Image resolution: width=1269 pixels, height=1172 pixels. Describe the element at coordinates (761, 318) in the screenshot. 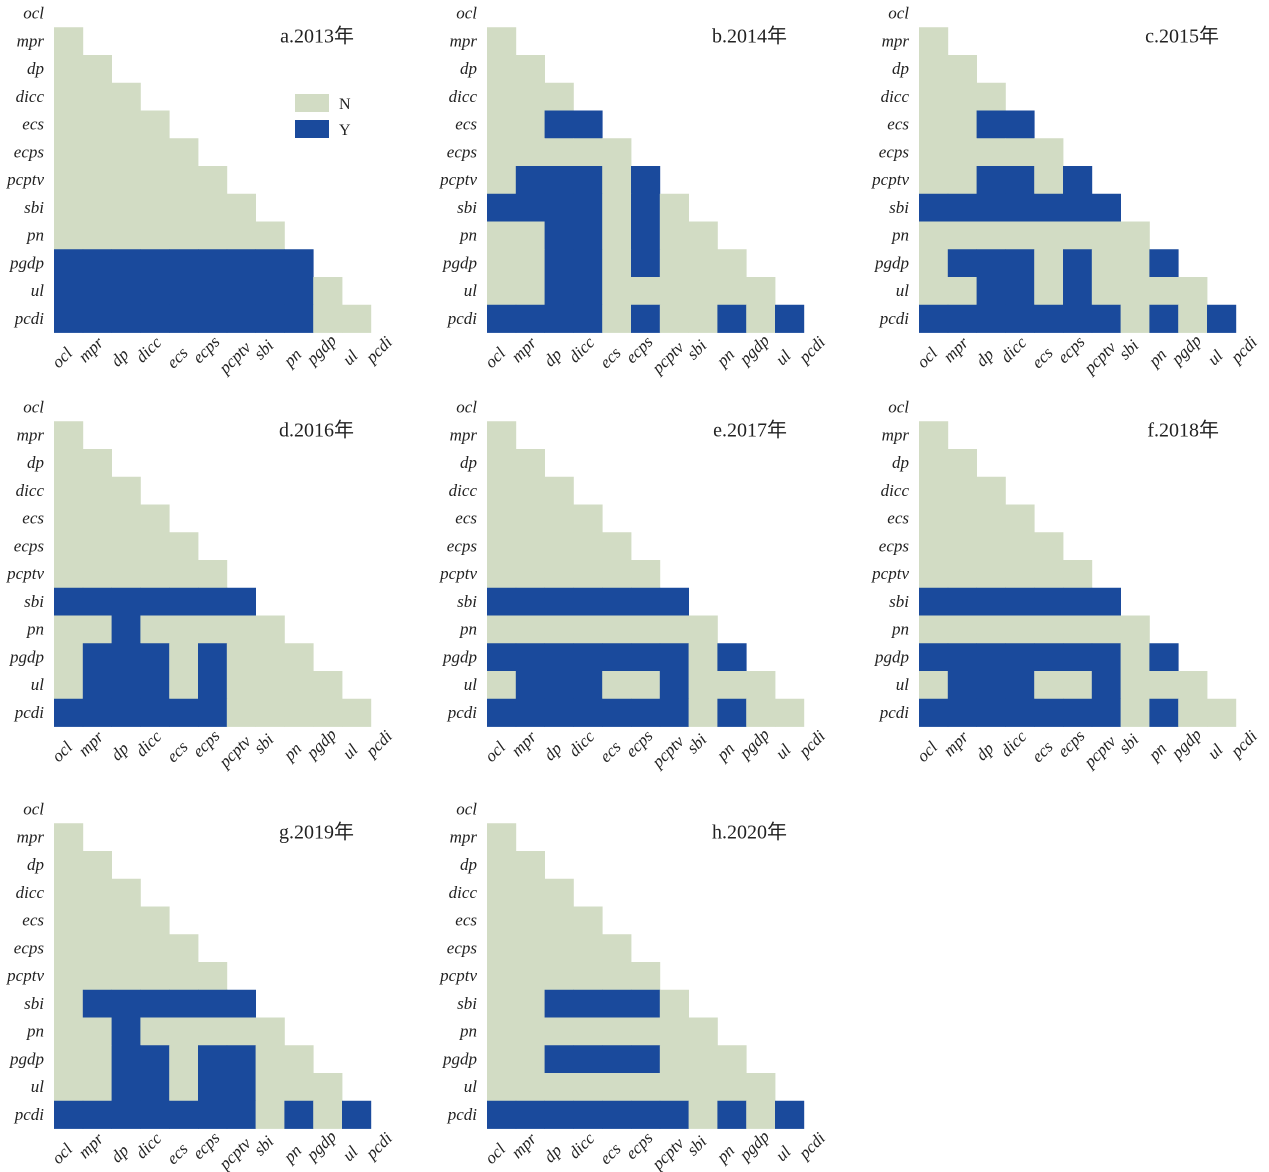

I see `heatmap-cell-pcdi-pgdp` at that location.